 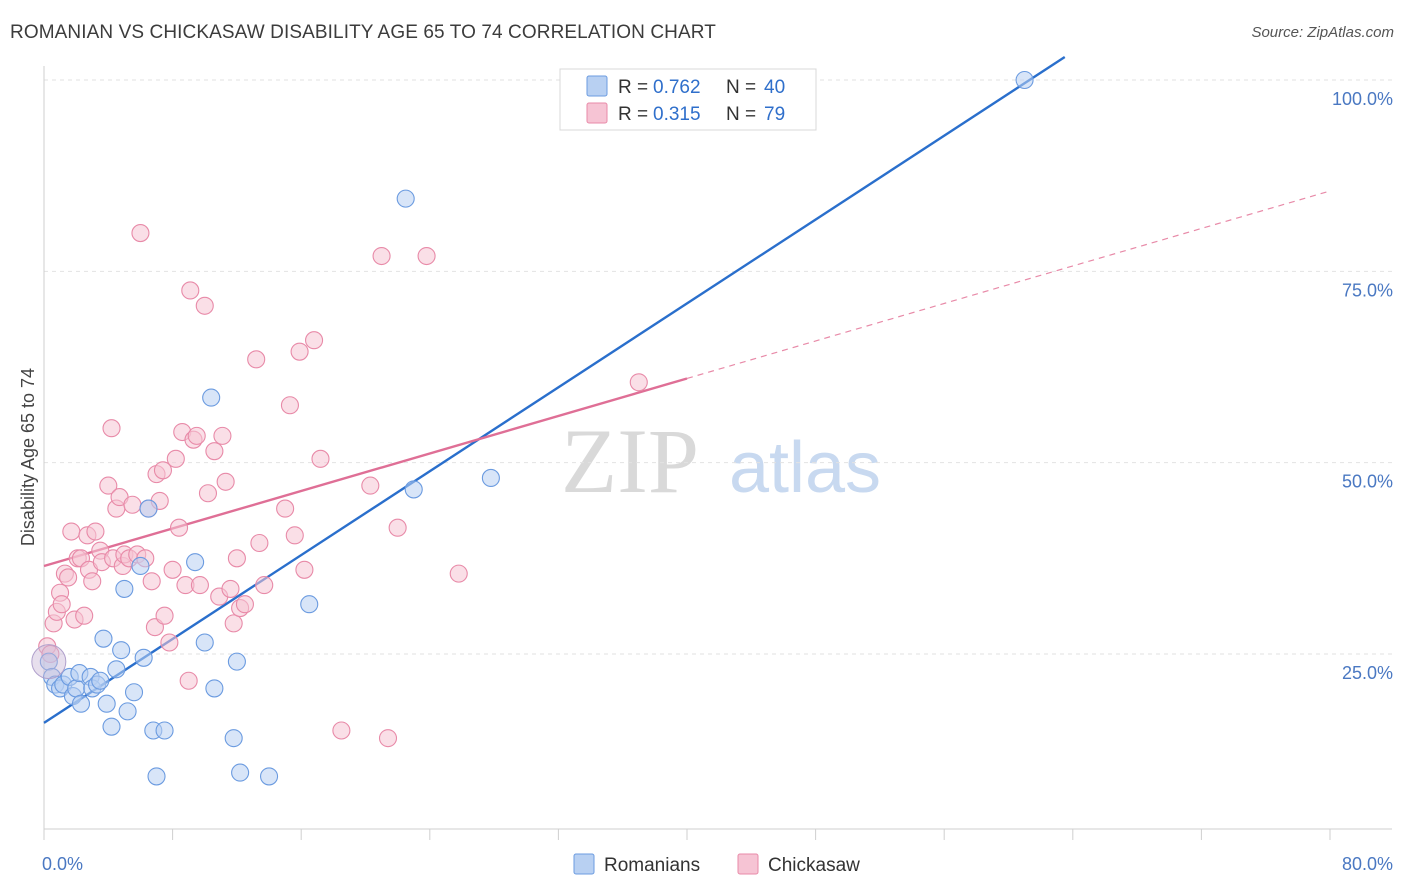 I want to click on legend-n-value-romanians: 40, so click(x=774, y=87).